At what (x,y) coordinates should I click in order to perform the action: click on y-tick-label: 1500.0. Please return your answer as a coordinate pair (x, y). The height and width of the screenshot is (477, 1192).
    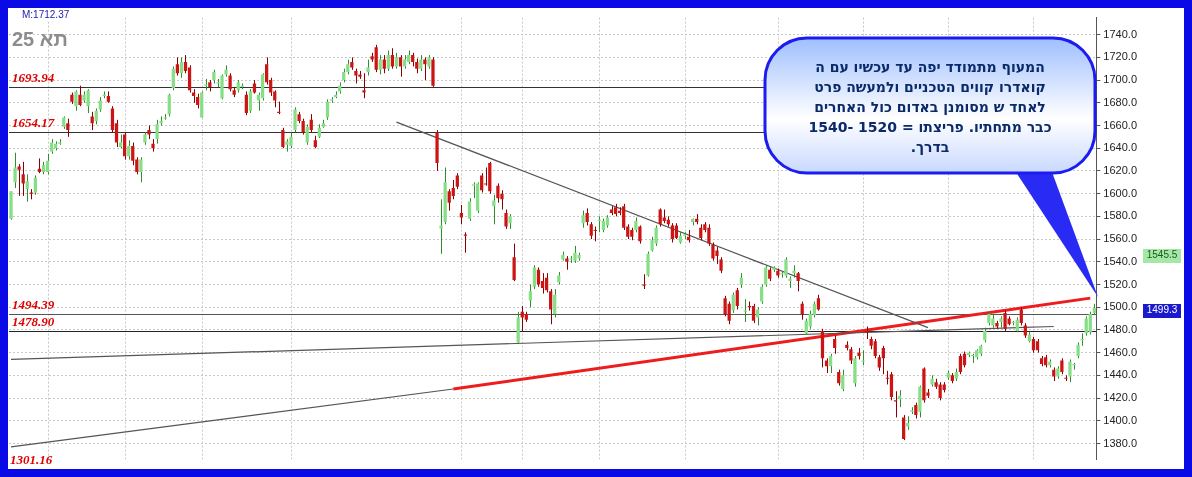
    Looking at the image, I should click on (1120, 306).